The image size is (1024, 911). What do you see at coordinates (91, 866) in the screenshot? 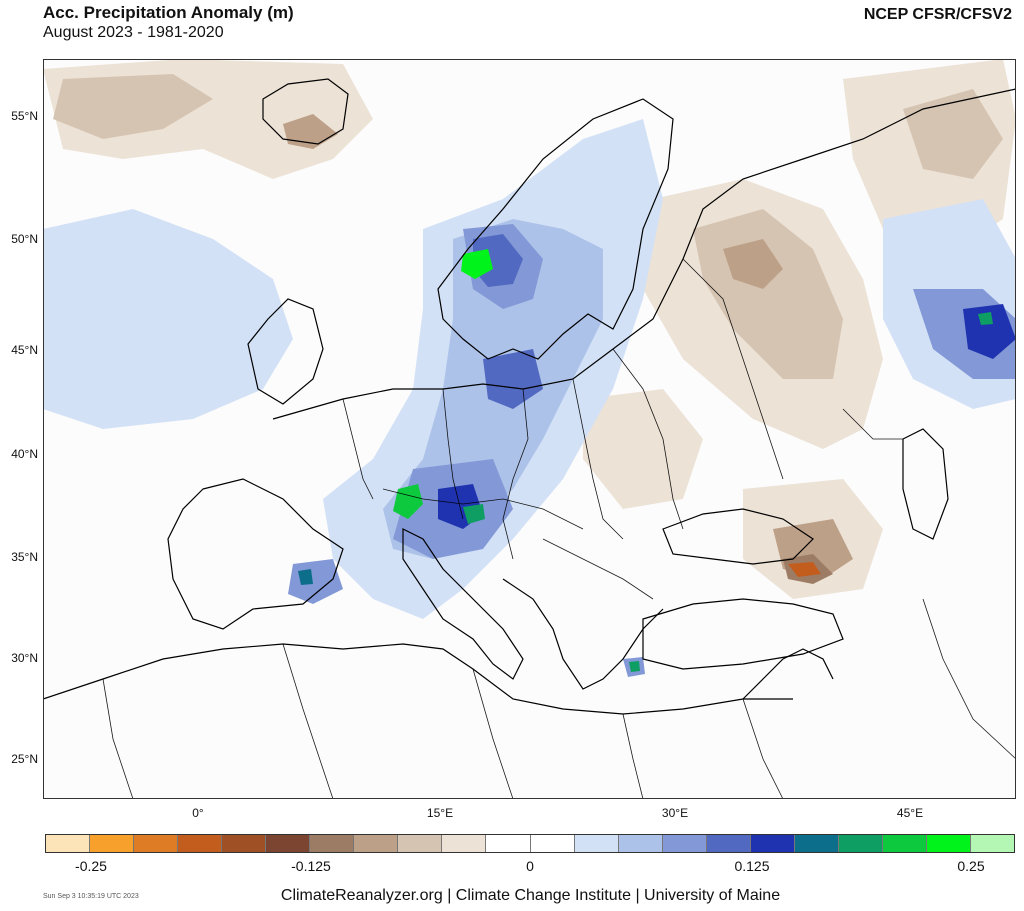
I see `colorbar-label-min: -0.25` at bounding box center [91, 866].